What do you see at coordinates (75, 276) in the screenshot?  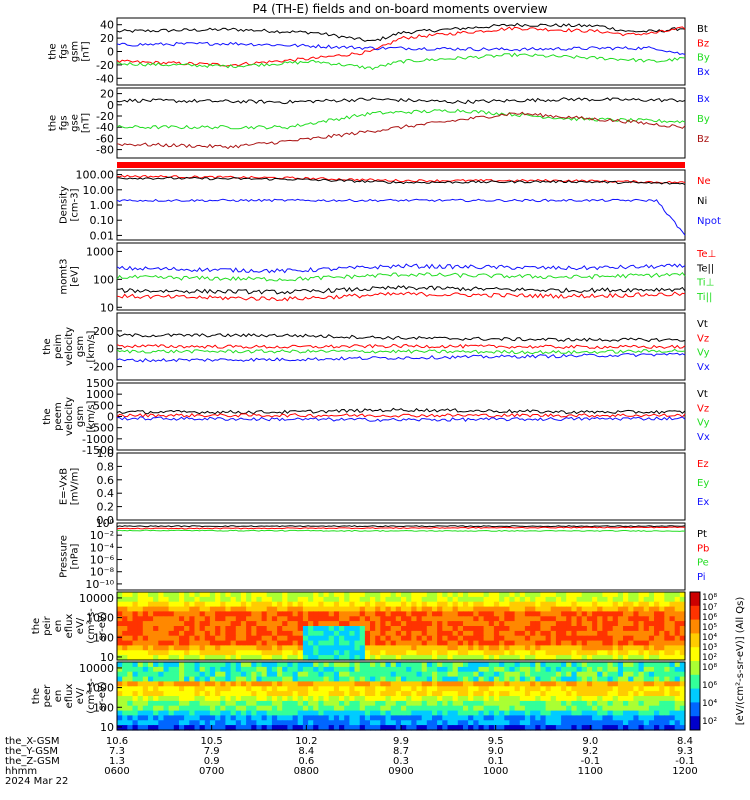 I see `y-axis-label: [eV]` at bounding box center [75, 276].